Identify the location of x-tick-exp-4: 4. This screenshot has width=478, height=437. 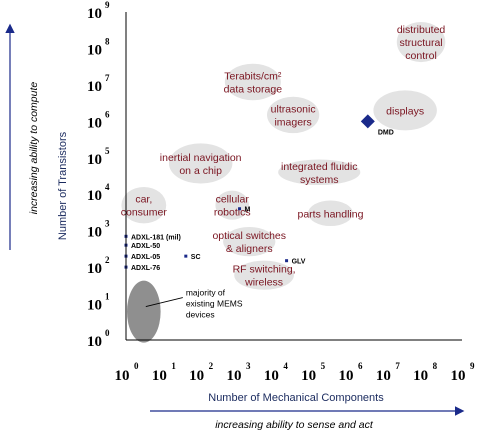
(285, 366).